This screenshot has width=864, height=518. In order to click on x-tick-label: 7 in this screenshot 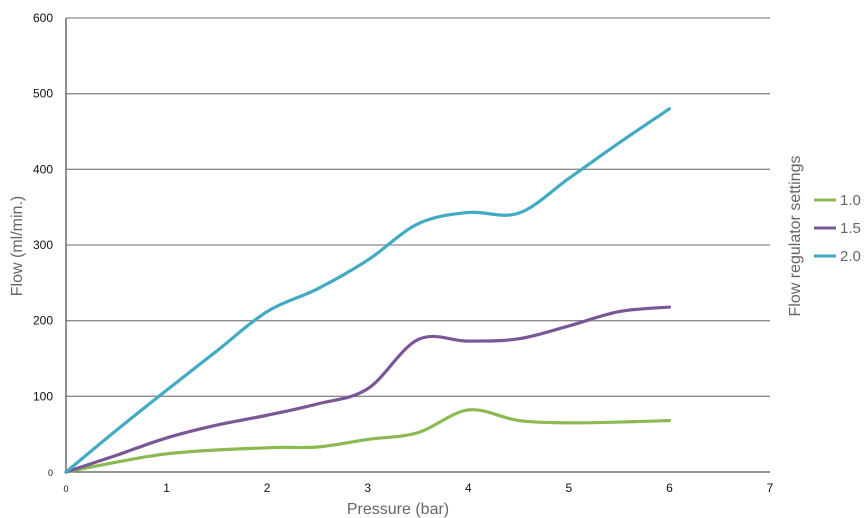, I will do `click(770, 488)`.